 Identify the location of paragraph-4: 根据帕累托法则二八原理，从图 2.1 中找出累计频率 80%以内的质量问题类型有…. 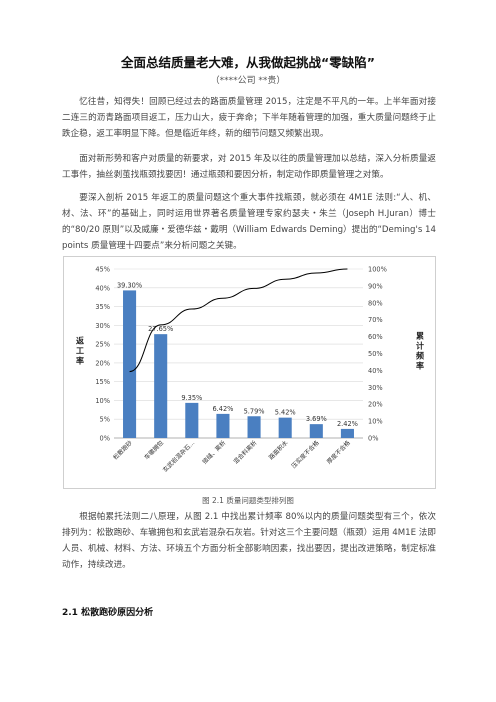
(249, 541).